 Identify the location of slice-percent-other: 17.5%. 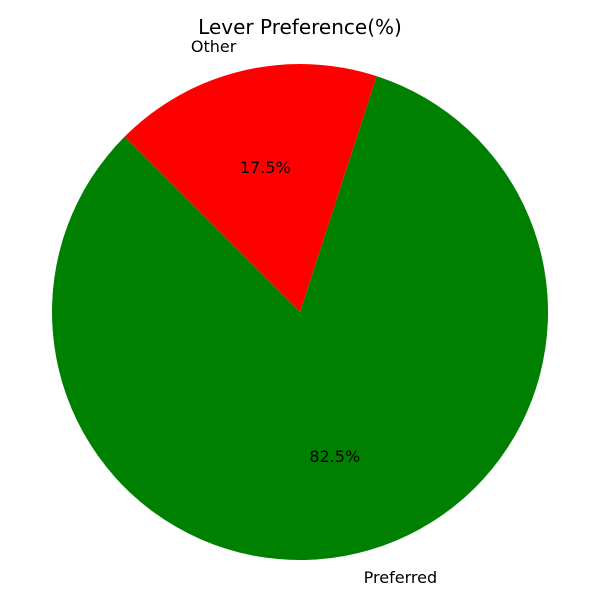
(265, 167).